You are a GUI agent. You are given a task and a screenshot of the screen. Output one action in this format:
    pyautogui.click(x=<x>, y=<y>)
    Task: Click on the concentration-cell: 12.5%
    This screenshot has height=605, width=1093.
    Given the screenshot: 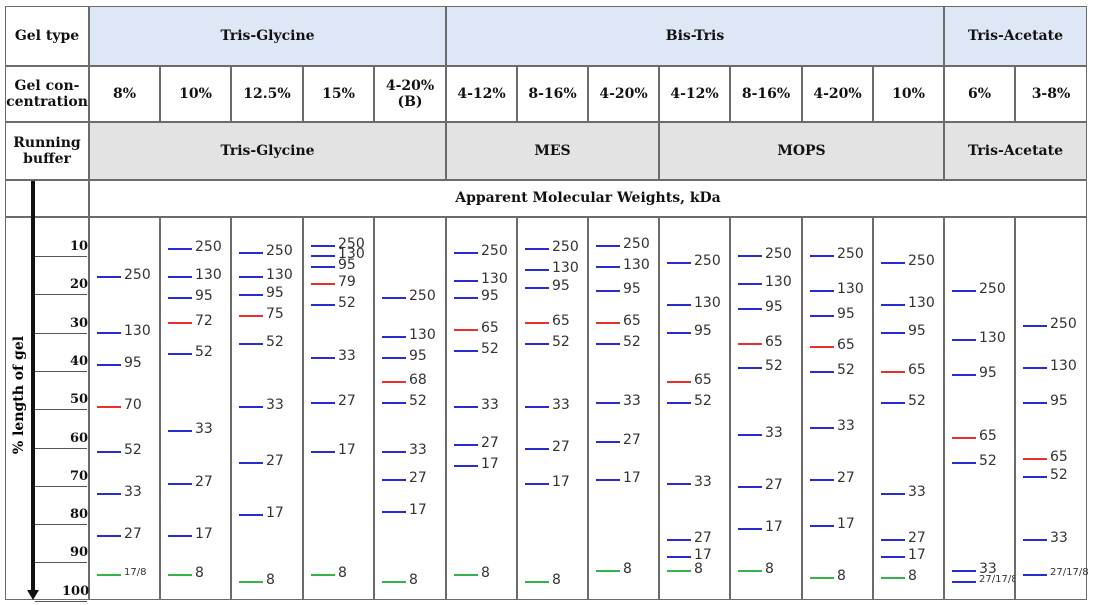 What is the action you would take?
    pyautogui.click(x=267, y=94)
    